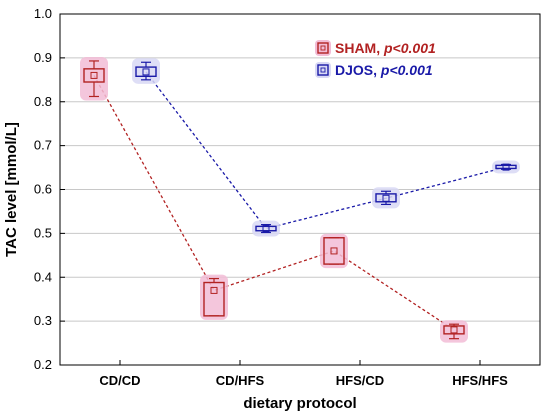 The width and height of the screenshot is (550, 418). Describe the element at coordinates (43, 101) in the screenshot. I see `y-tick-label: 0.8` at that location.